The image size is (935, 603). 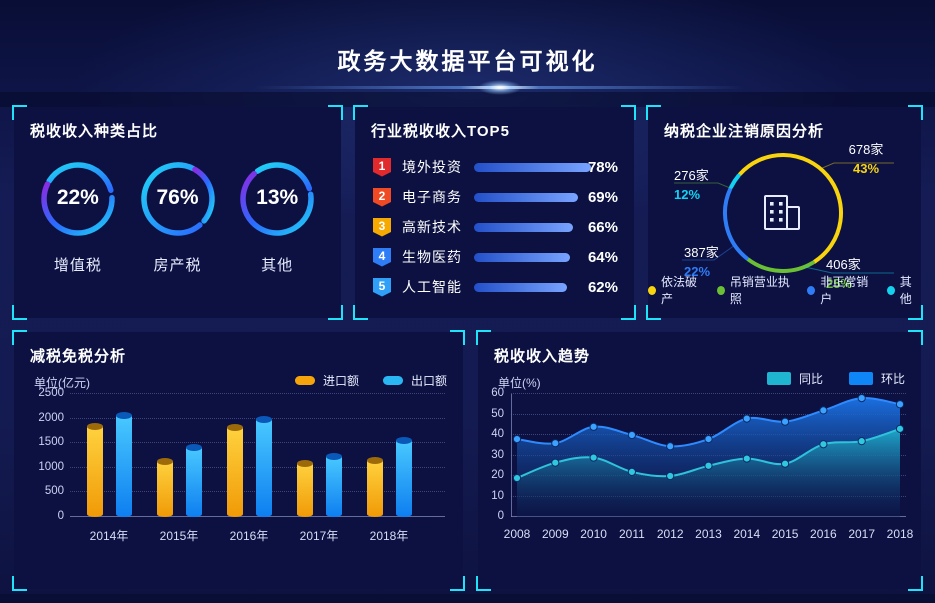 I want to click on top5-row: 1 境外投资 78%, so click(x=495, y=167).